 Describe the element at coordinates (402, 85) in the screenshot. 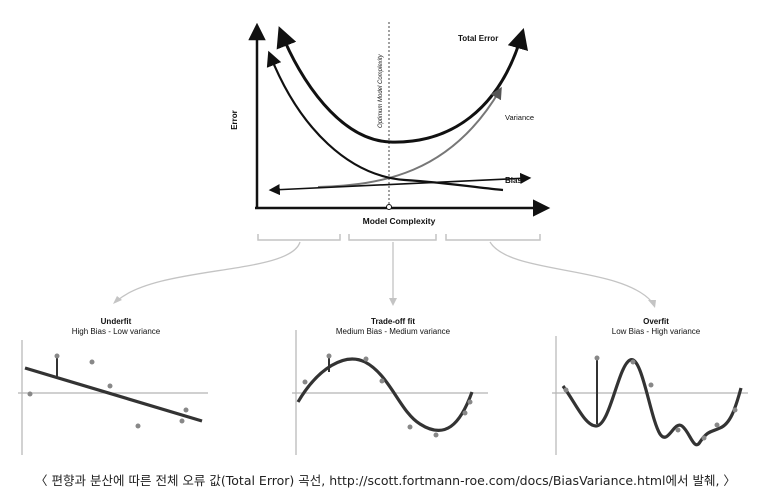

I see `total-error-curve` at that location.